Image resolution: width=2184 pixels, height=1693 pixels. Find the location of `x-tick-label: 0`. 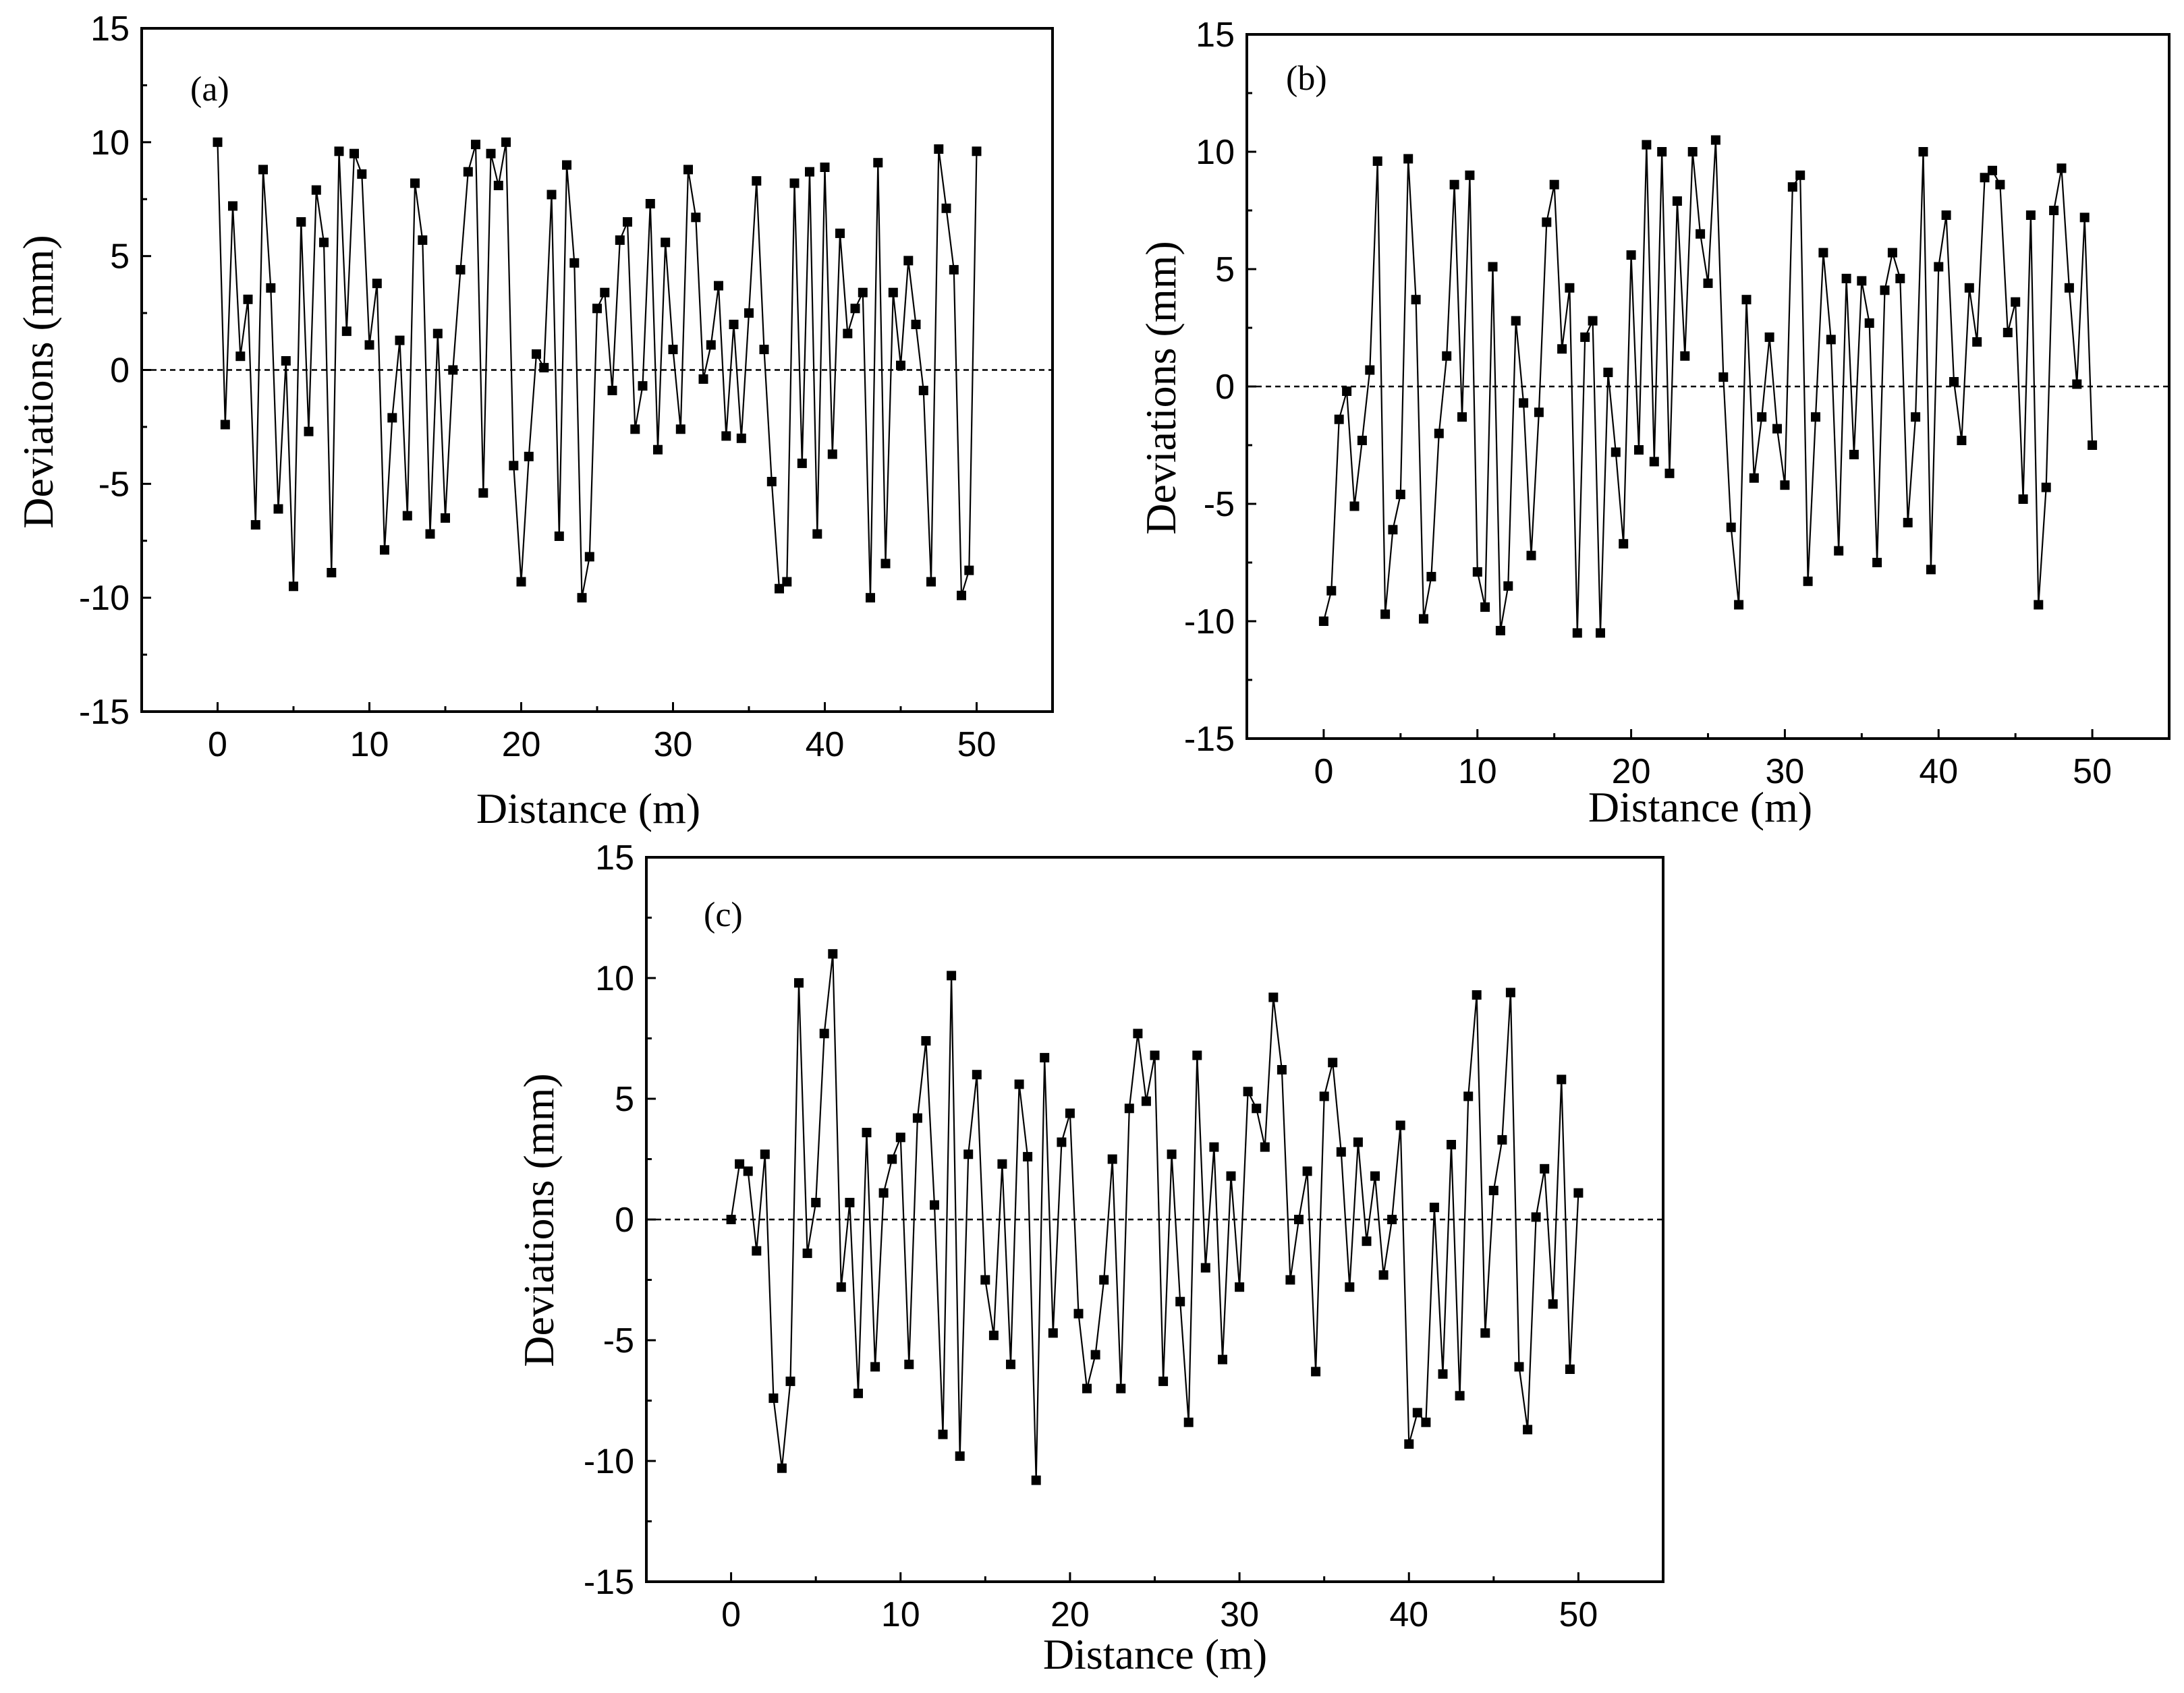

x-tick-label: 0 is located at coordinates (217, 745).